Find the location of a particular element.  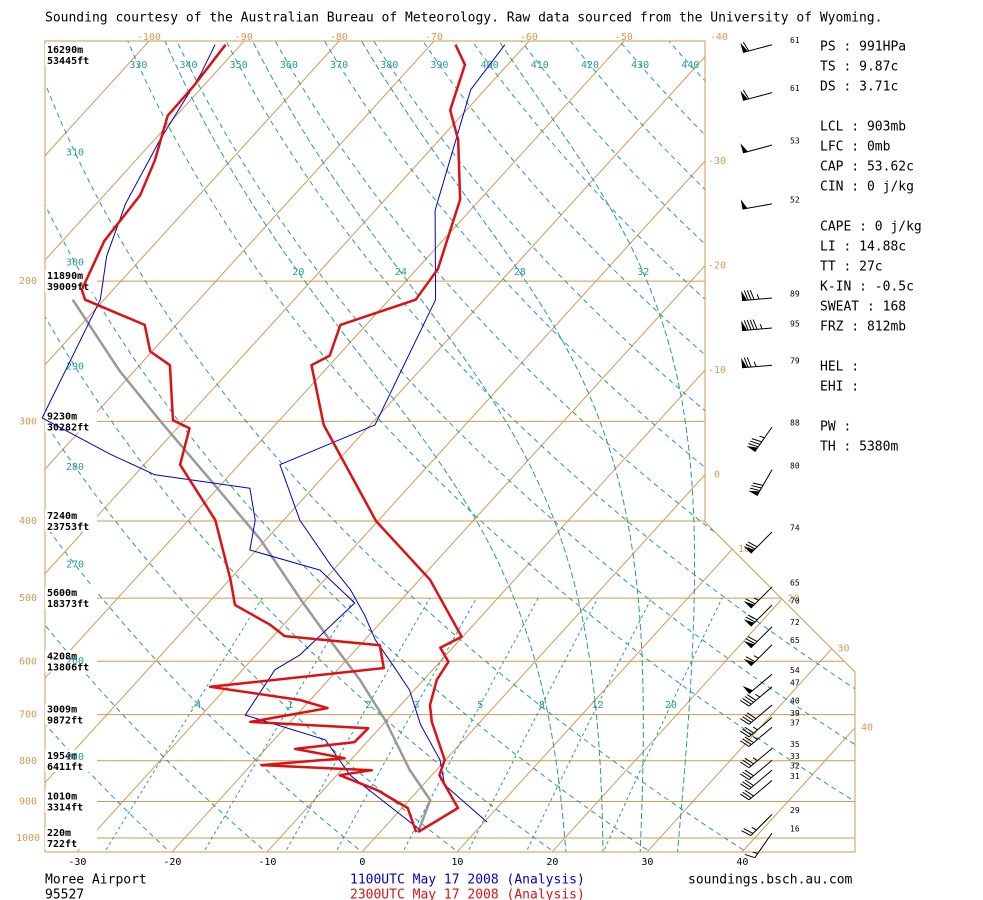

height-m: 3009m is located at coordinates (62, 710).